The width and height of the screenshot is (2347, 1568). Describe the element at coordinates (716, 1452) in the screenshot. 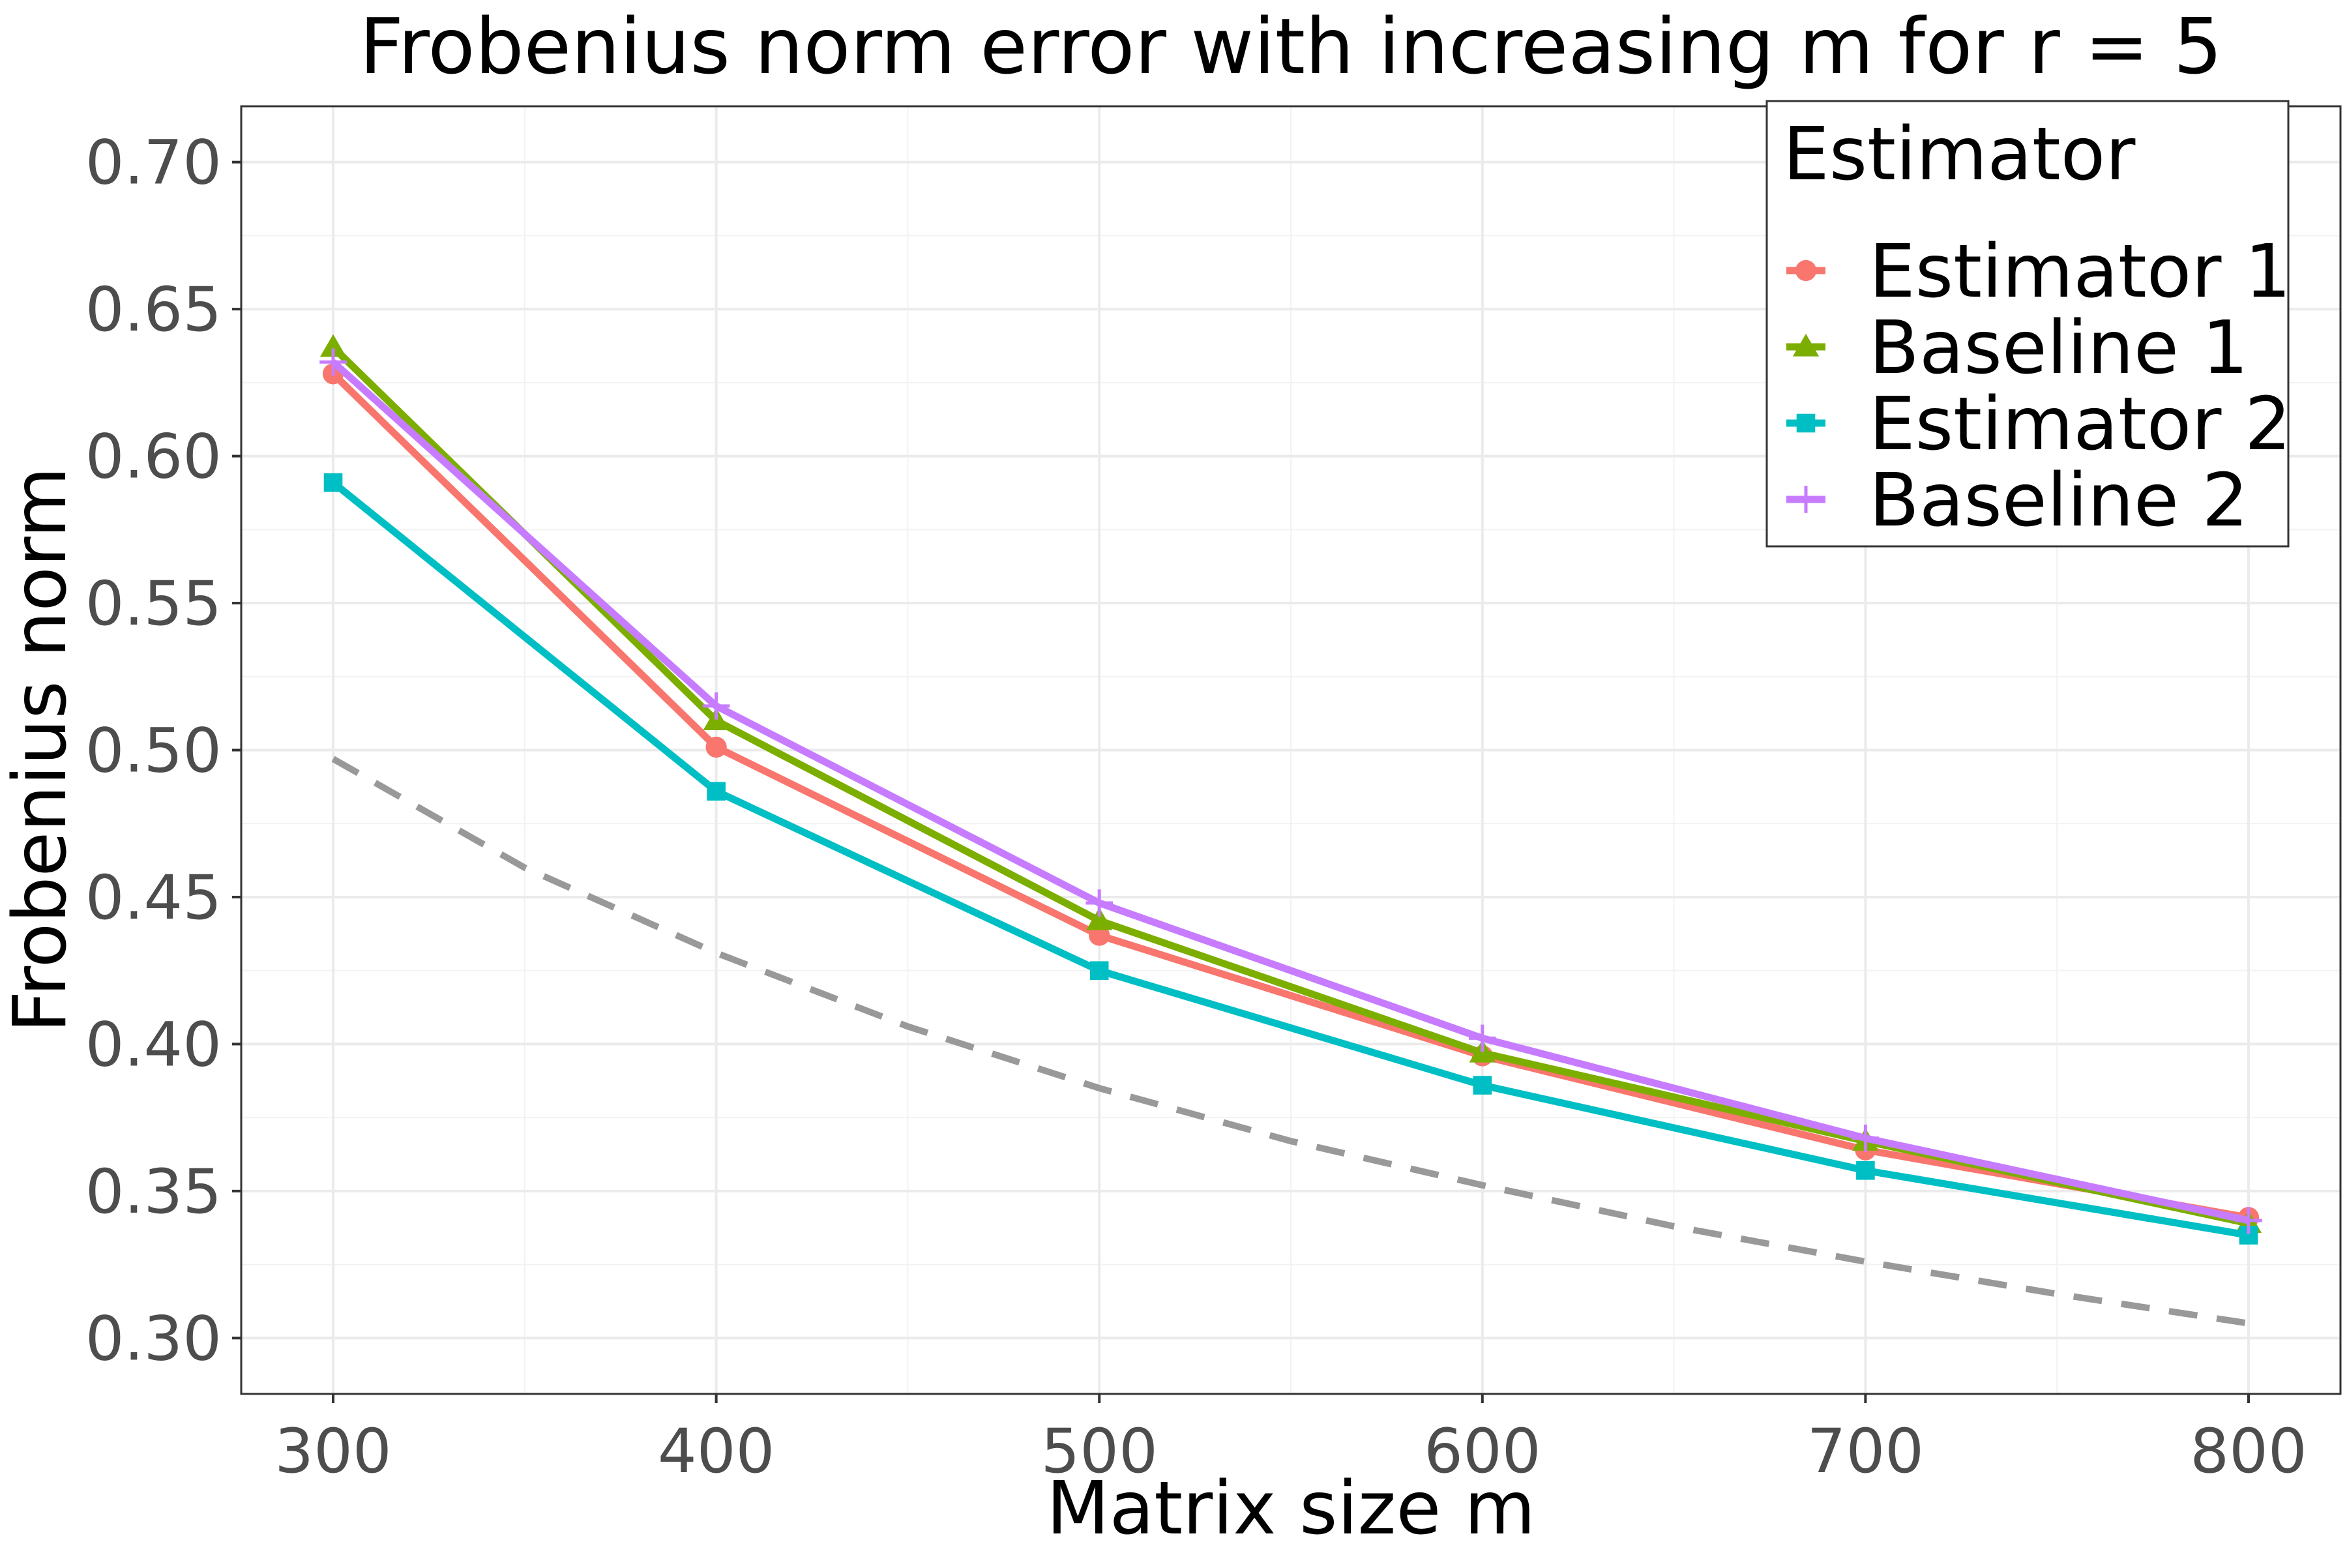

I see `x-tick-label: 400` at that location.